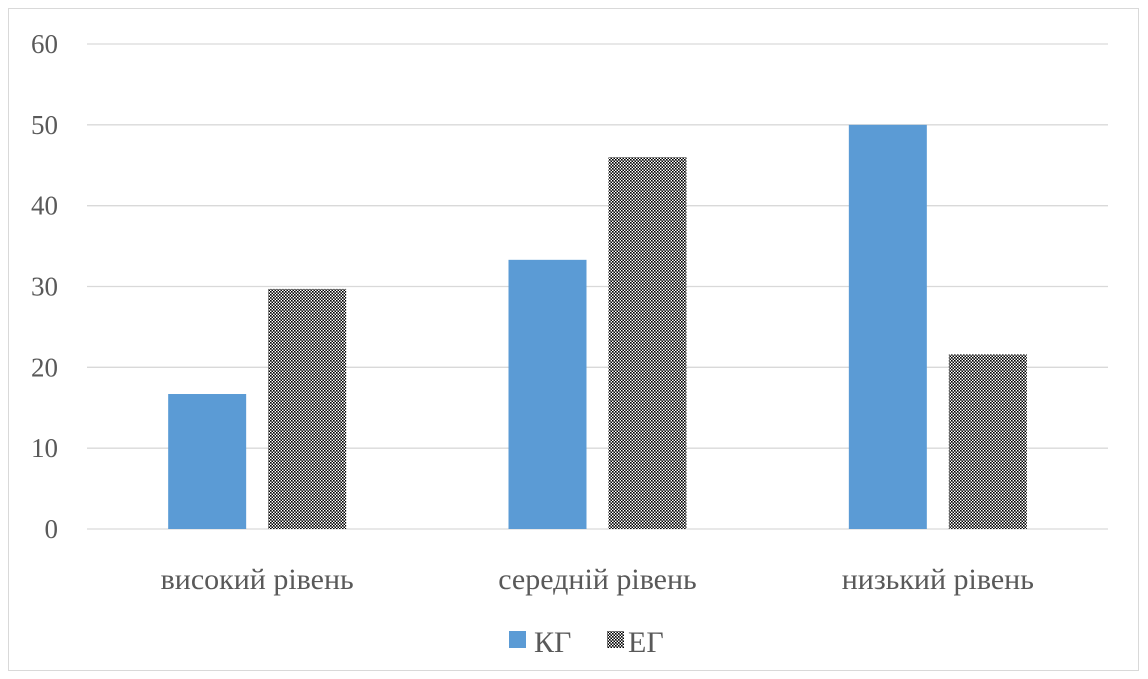 The image size is (1148, 679). I want to click on legend-swatch-kg, so click(517, 639).